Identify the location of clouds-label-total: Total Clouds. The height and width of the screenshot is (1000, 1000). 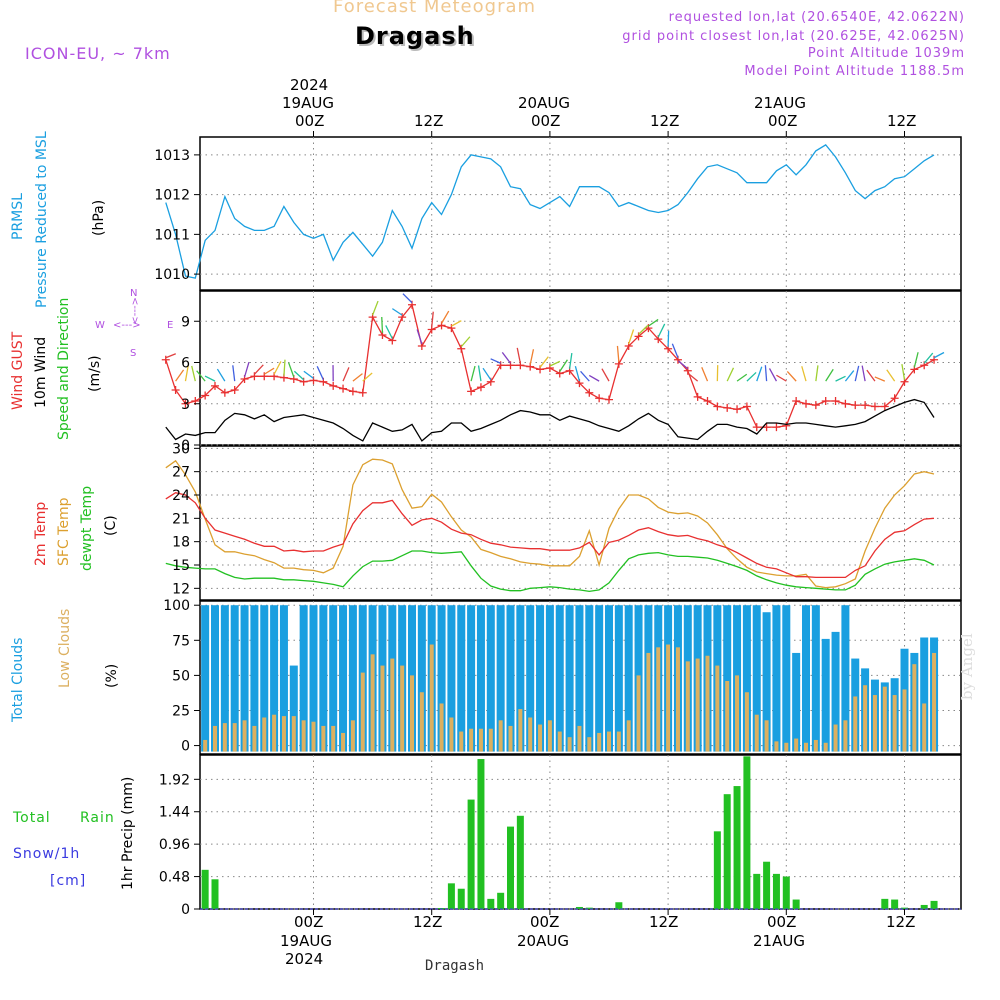
(18, 679).